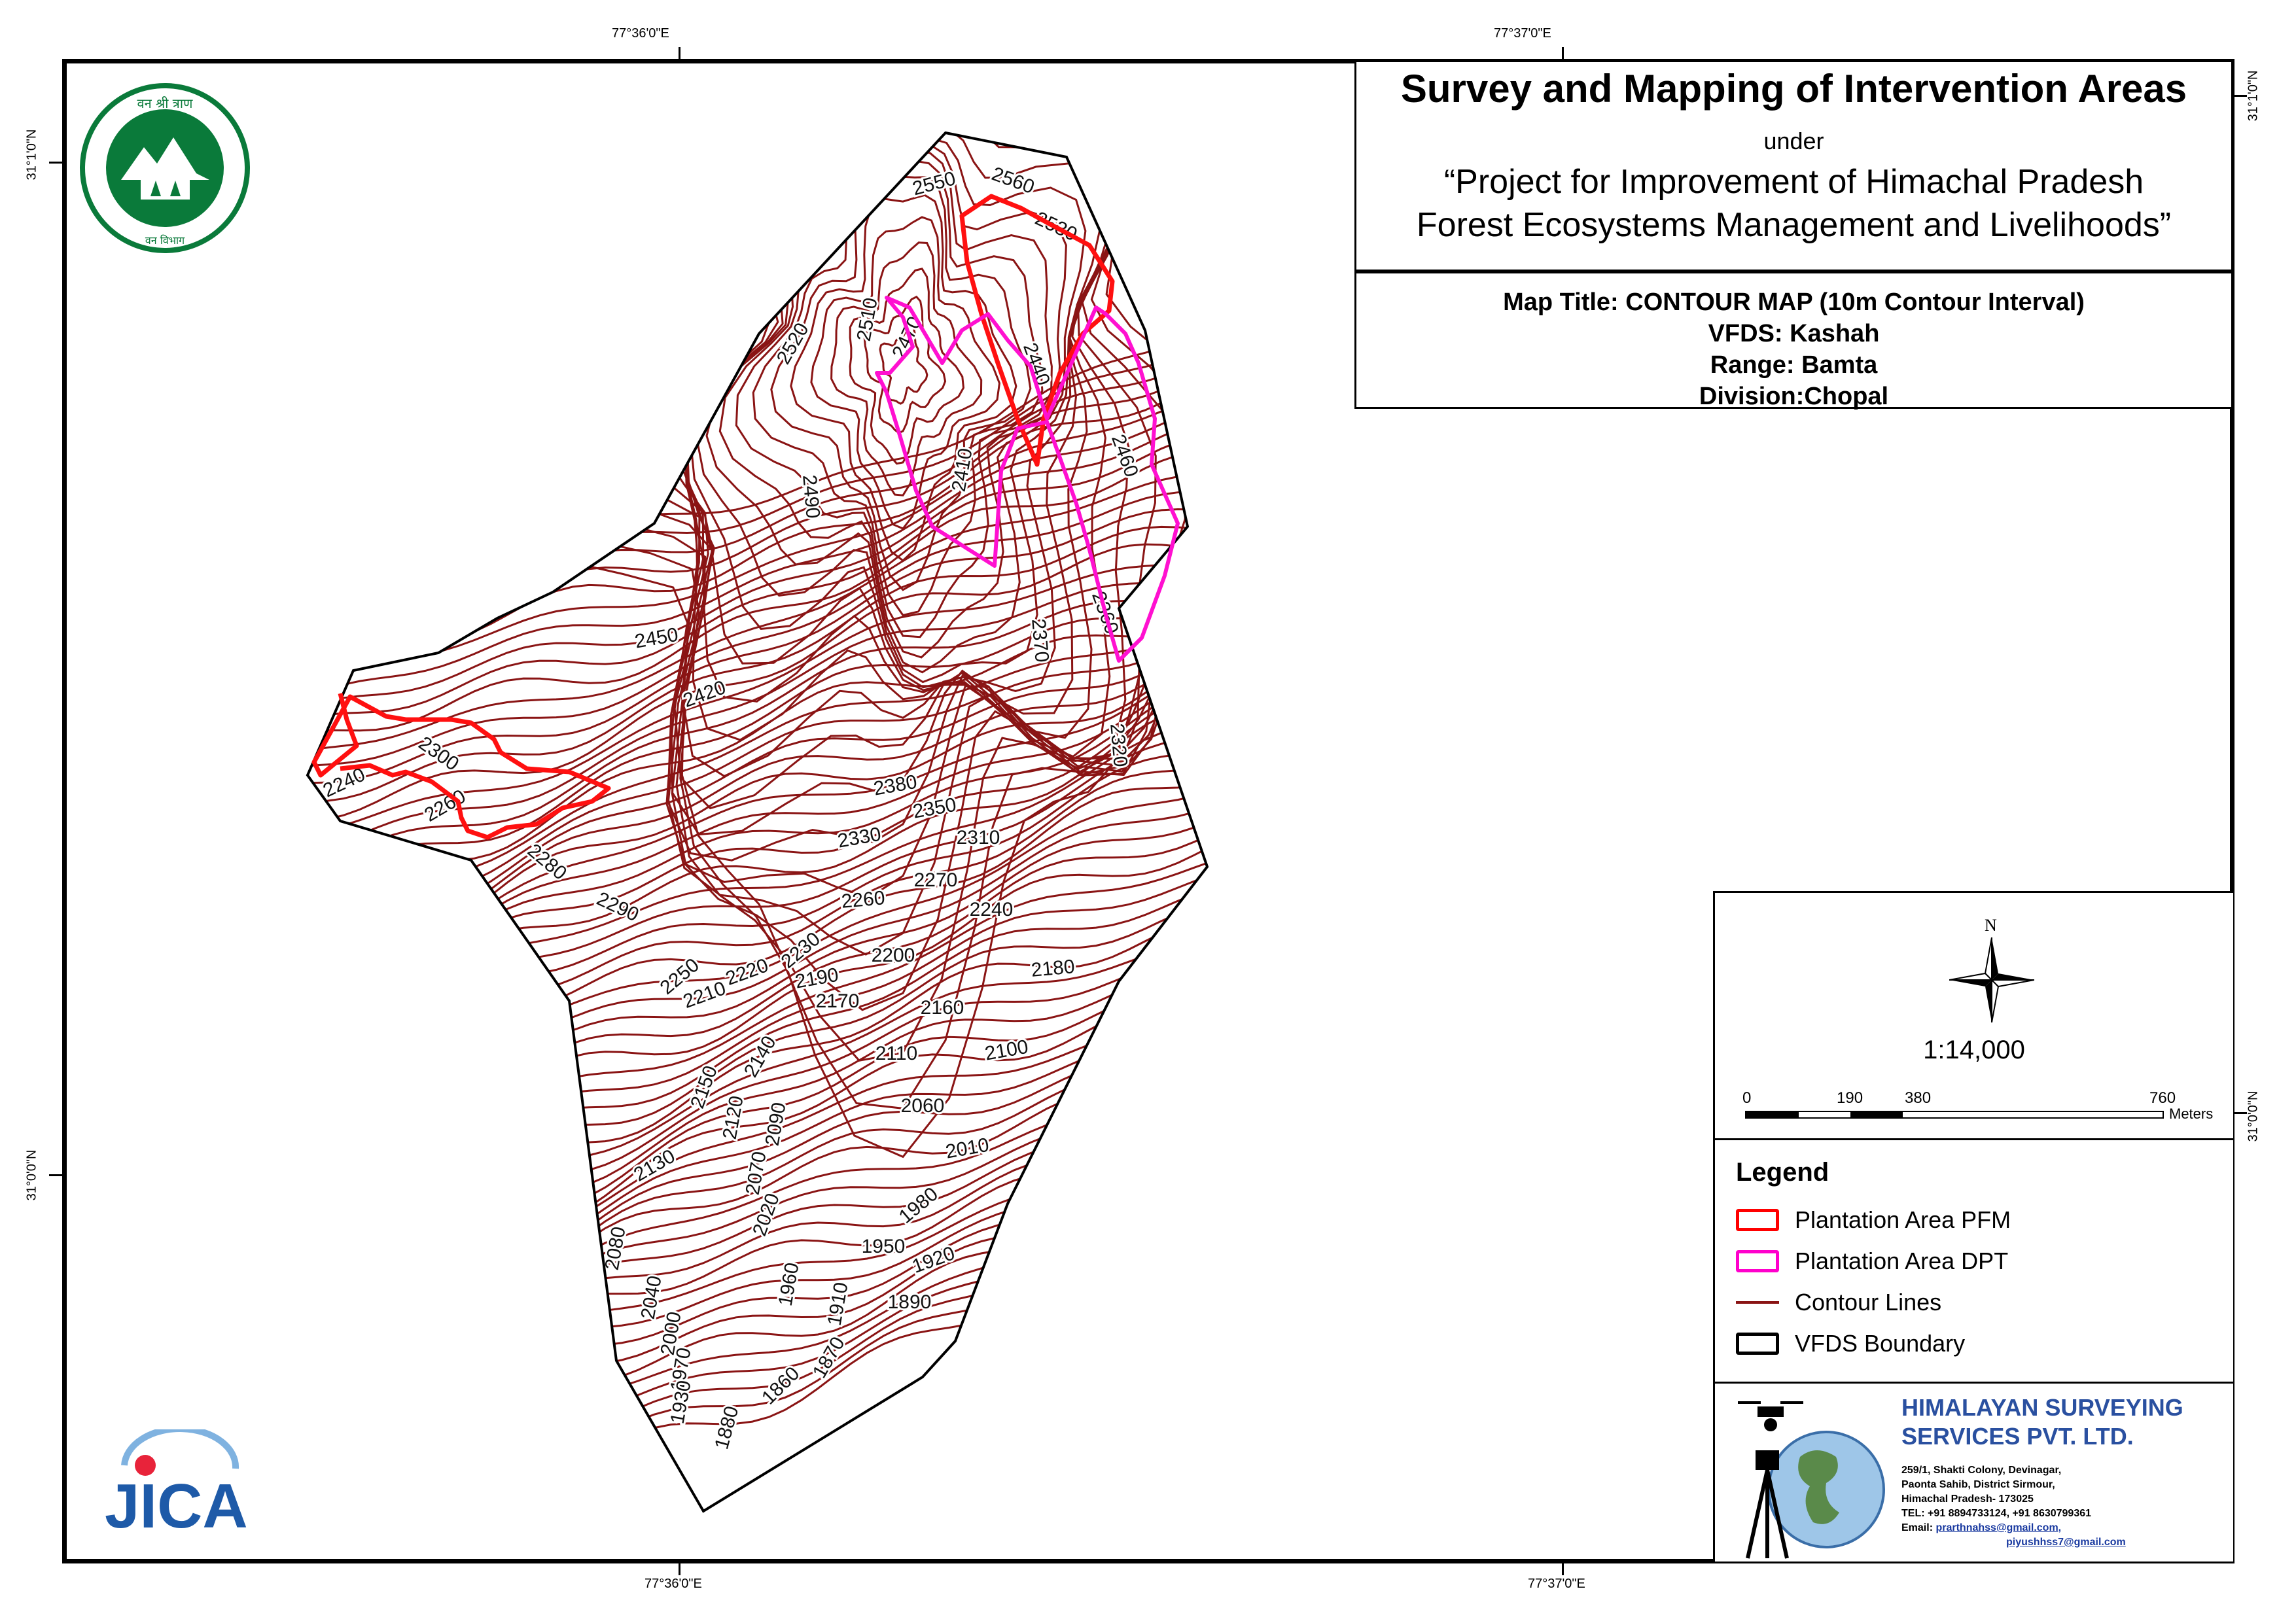 This screenshot has width=2296, height=1623. I want to click on company-email-row: Email: prarthnahss@gmail.com,, so click(2013, 1528).